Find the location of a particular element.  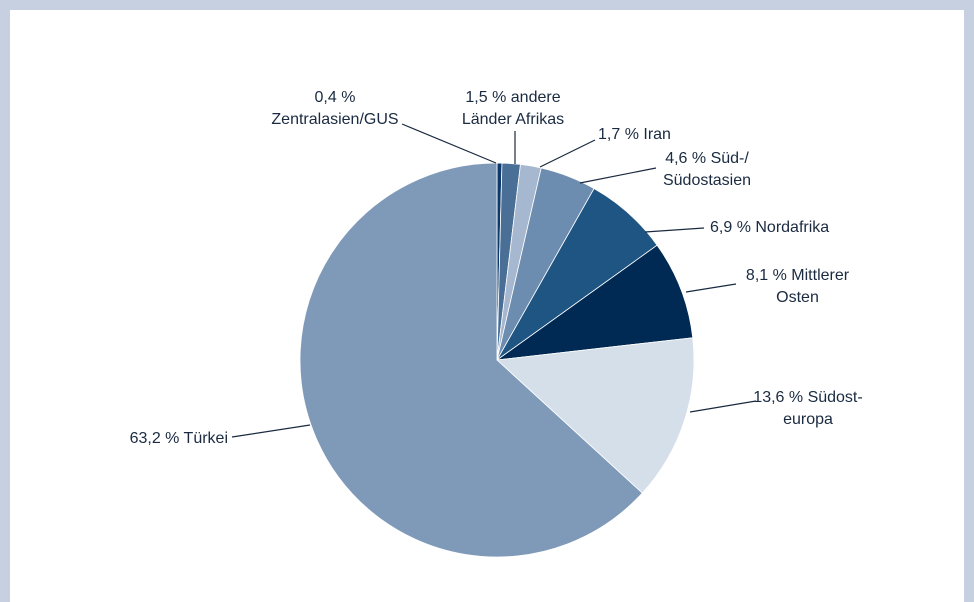

slice-label: 4,6 % Süd-/ Südostasien is located at coordinates (707, 170).